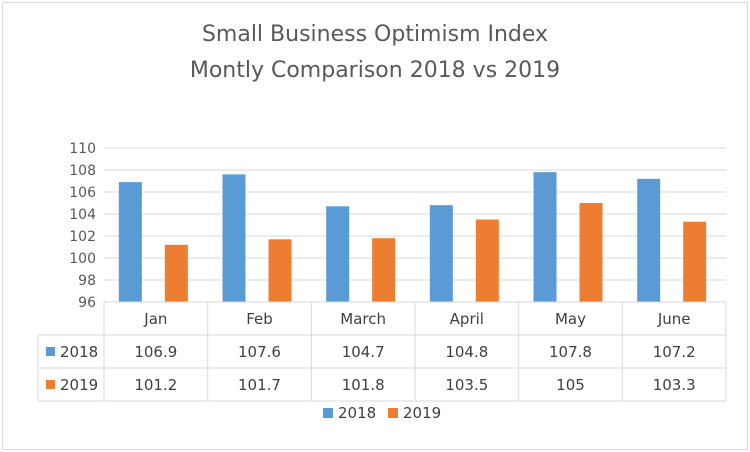  Describe the element at coordinates (393, 413) in the screenshot. I see `legend-key-2019` at that location.